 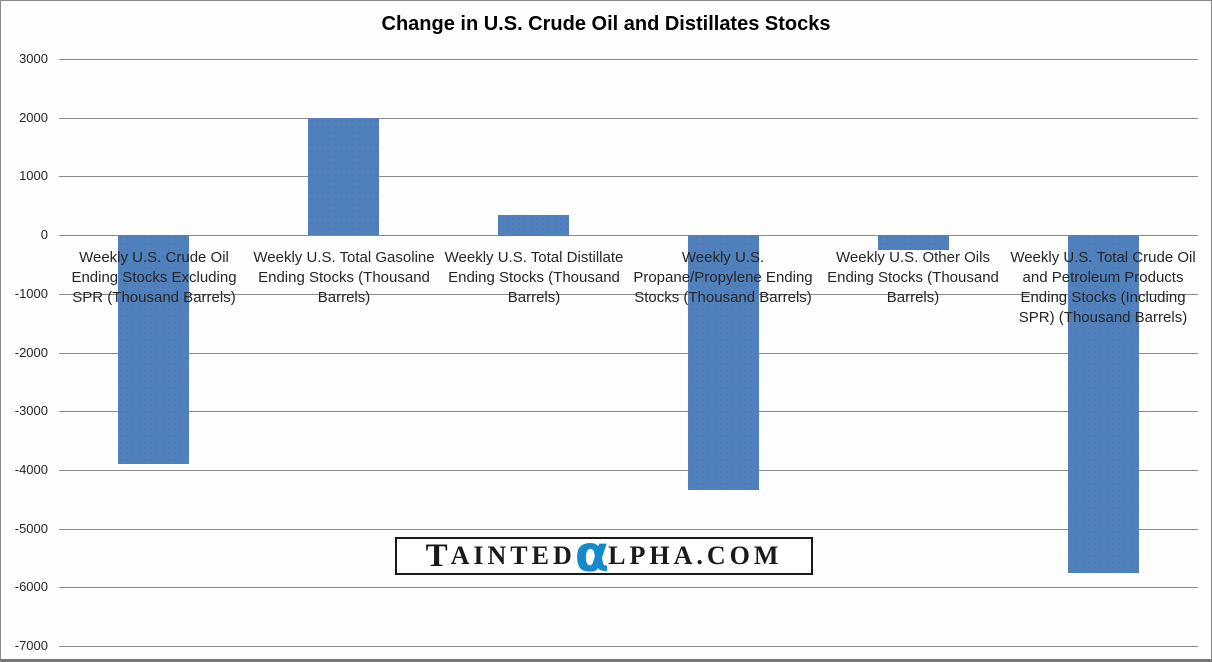 What do you see at coordinates (33, 58) in the screenshot?
I see `y-axis-tick-label: 3000` at bounding box center [33, 58].